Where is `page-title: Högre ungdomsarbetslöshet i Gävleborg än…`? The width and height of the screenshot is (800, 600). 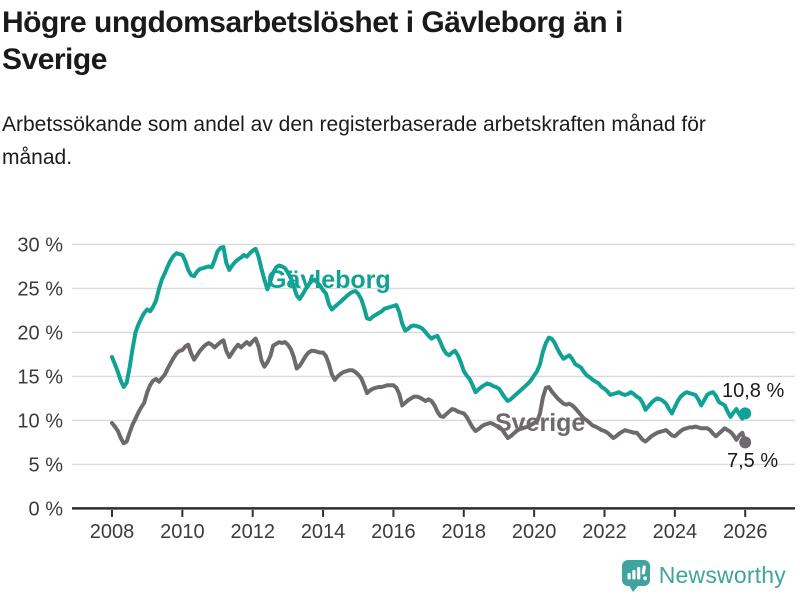
page-title: Högre ungdomsarbetslöshet i Gävleborg än… is located at coordinates (312, 41).